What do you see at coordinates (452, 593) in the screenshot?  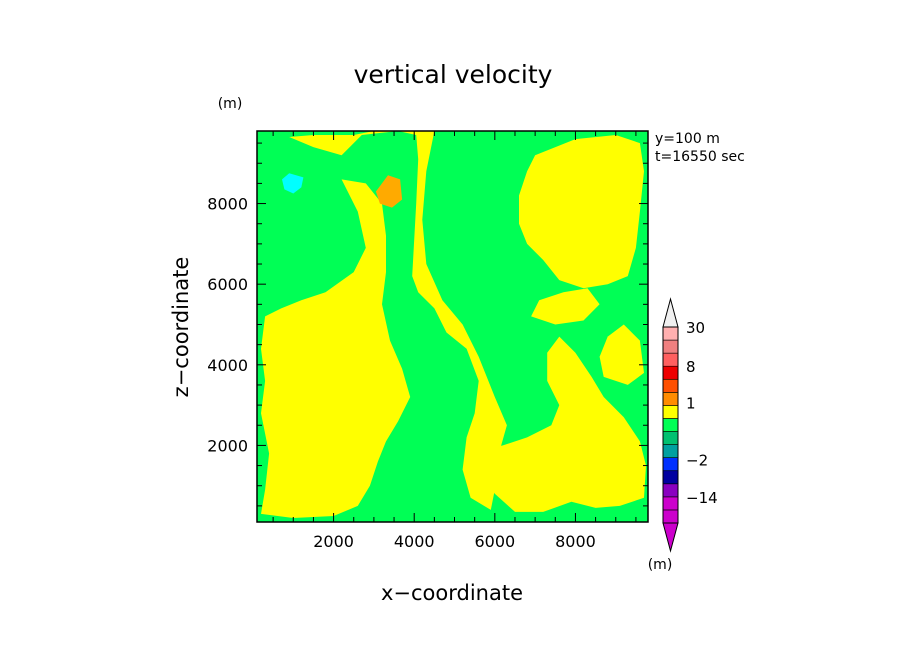 I see `x-axis-label: x−coordinate` at bounding box center [452, 593].